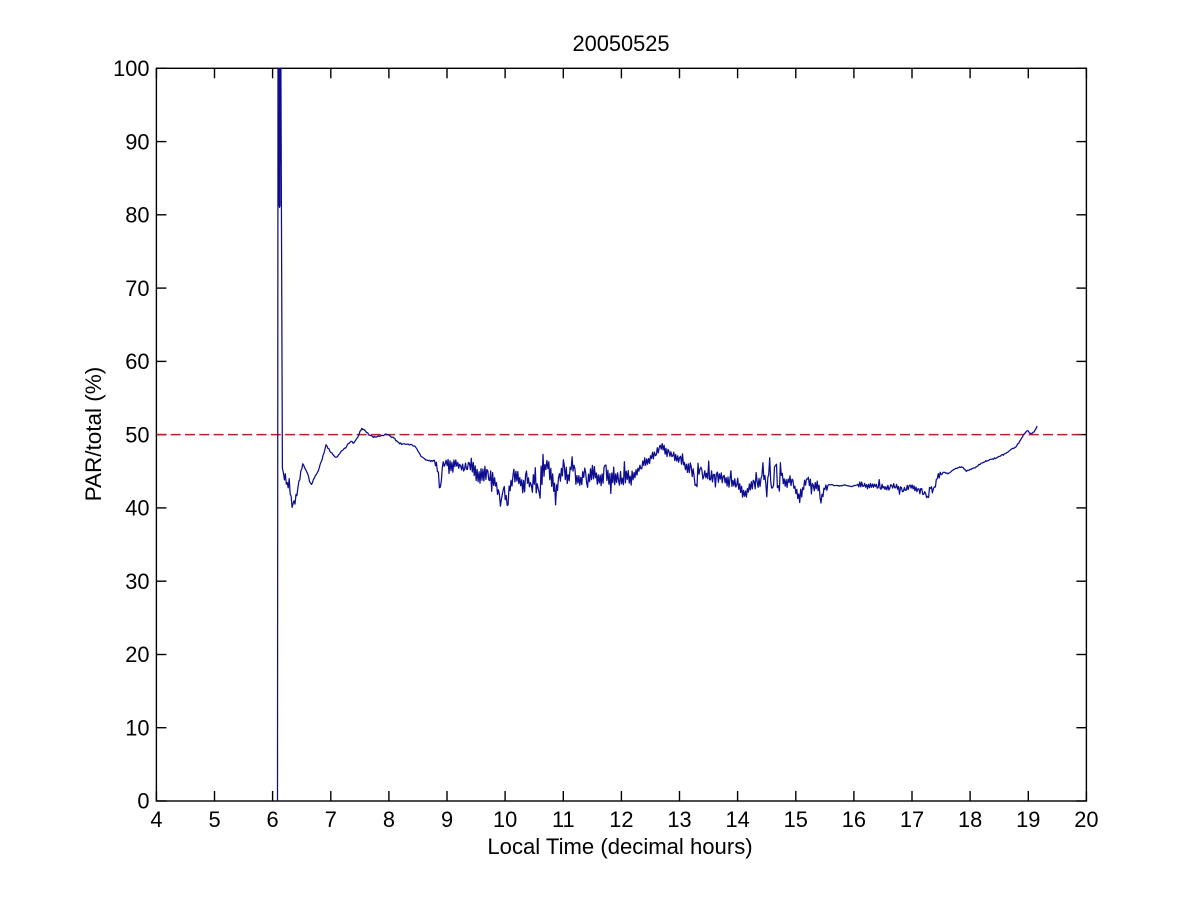 Image resolution: width=1200 pixels, height=900 pixels. I want to click on svg-text: 15, so click(796, 819).